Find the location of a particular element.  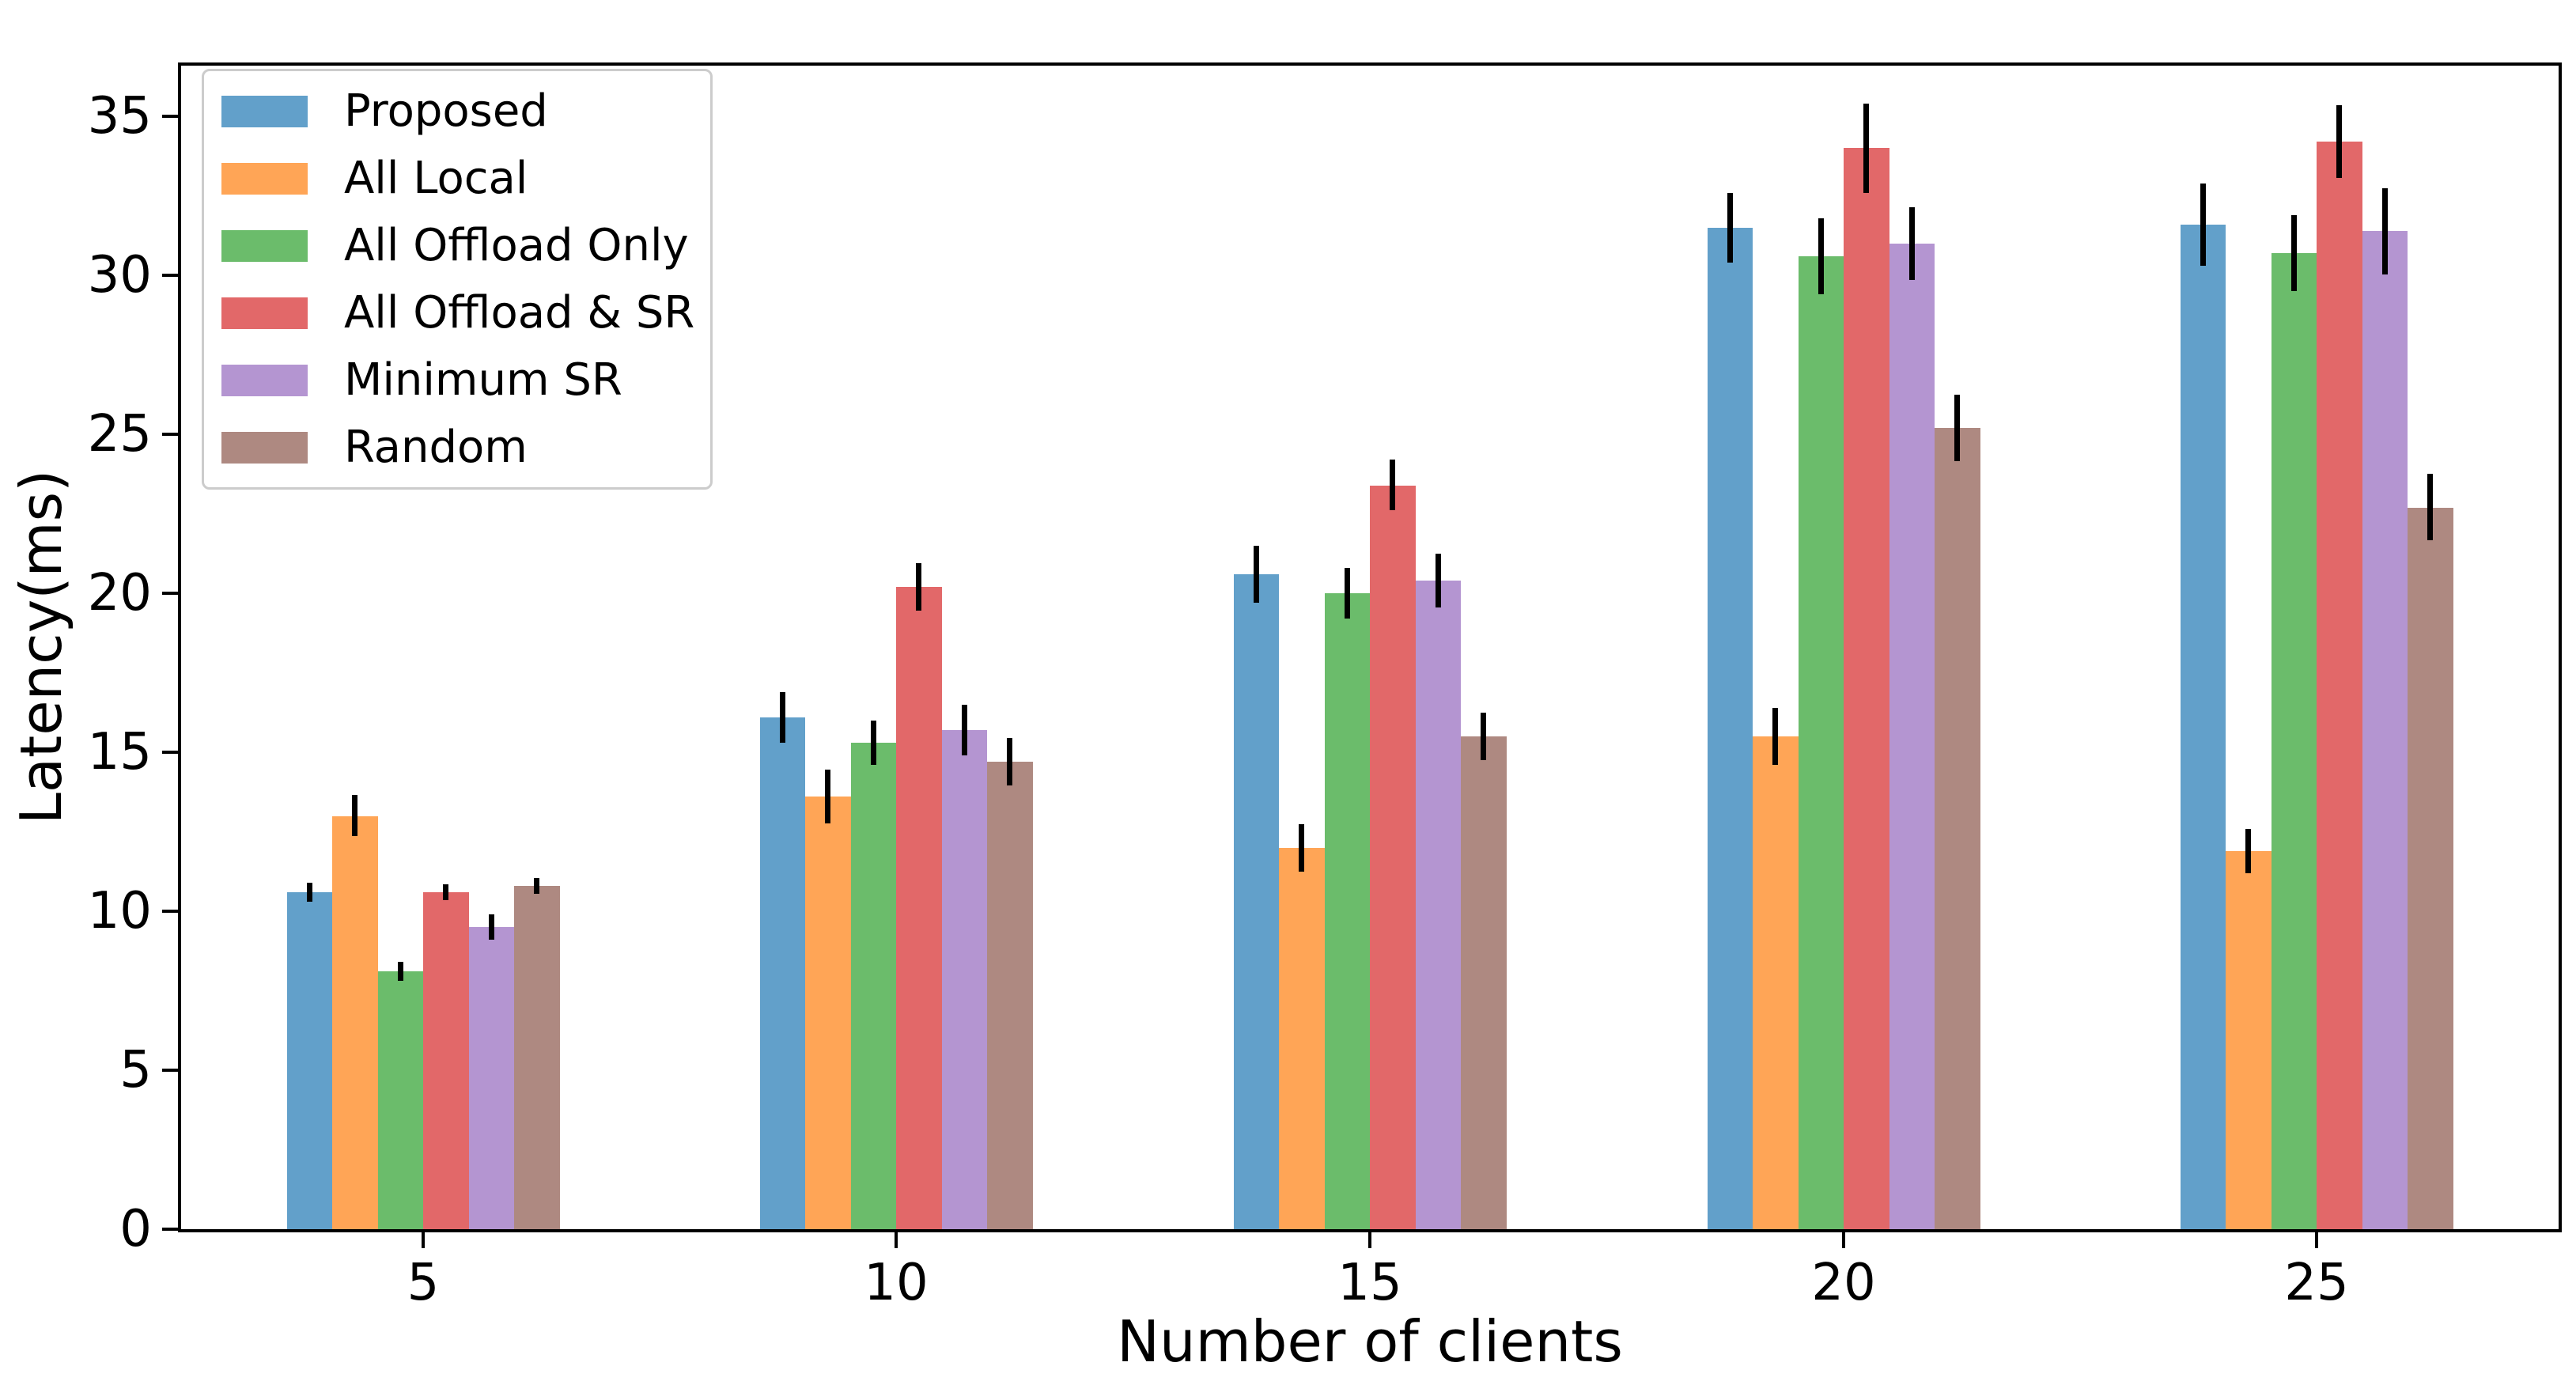

x-tick-label: 15 is located at coordinates (1370, 1283).